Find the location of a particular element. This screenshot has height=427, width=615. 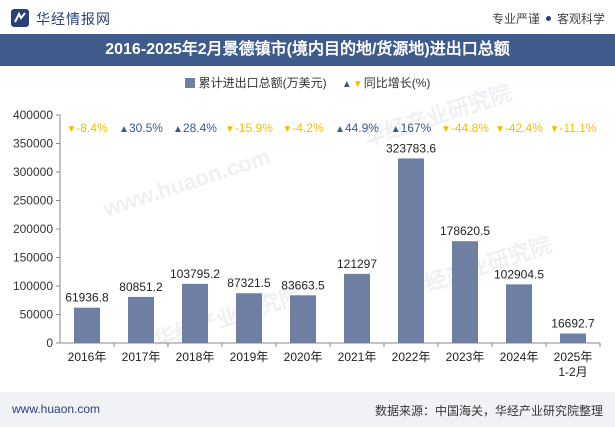

growth-value: 167% is located at coordinates (416, 128).